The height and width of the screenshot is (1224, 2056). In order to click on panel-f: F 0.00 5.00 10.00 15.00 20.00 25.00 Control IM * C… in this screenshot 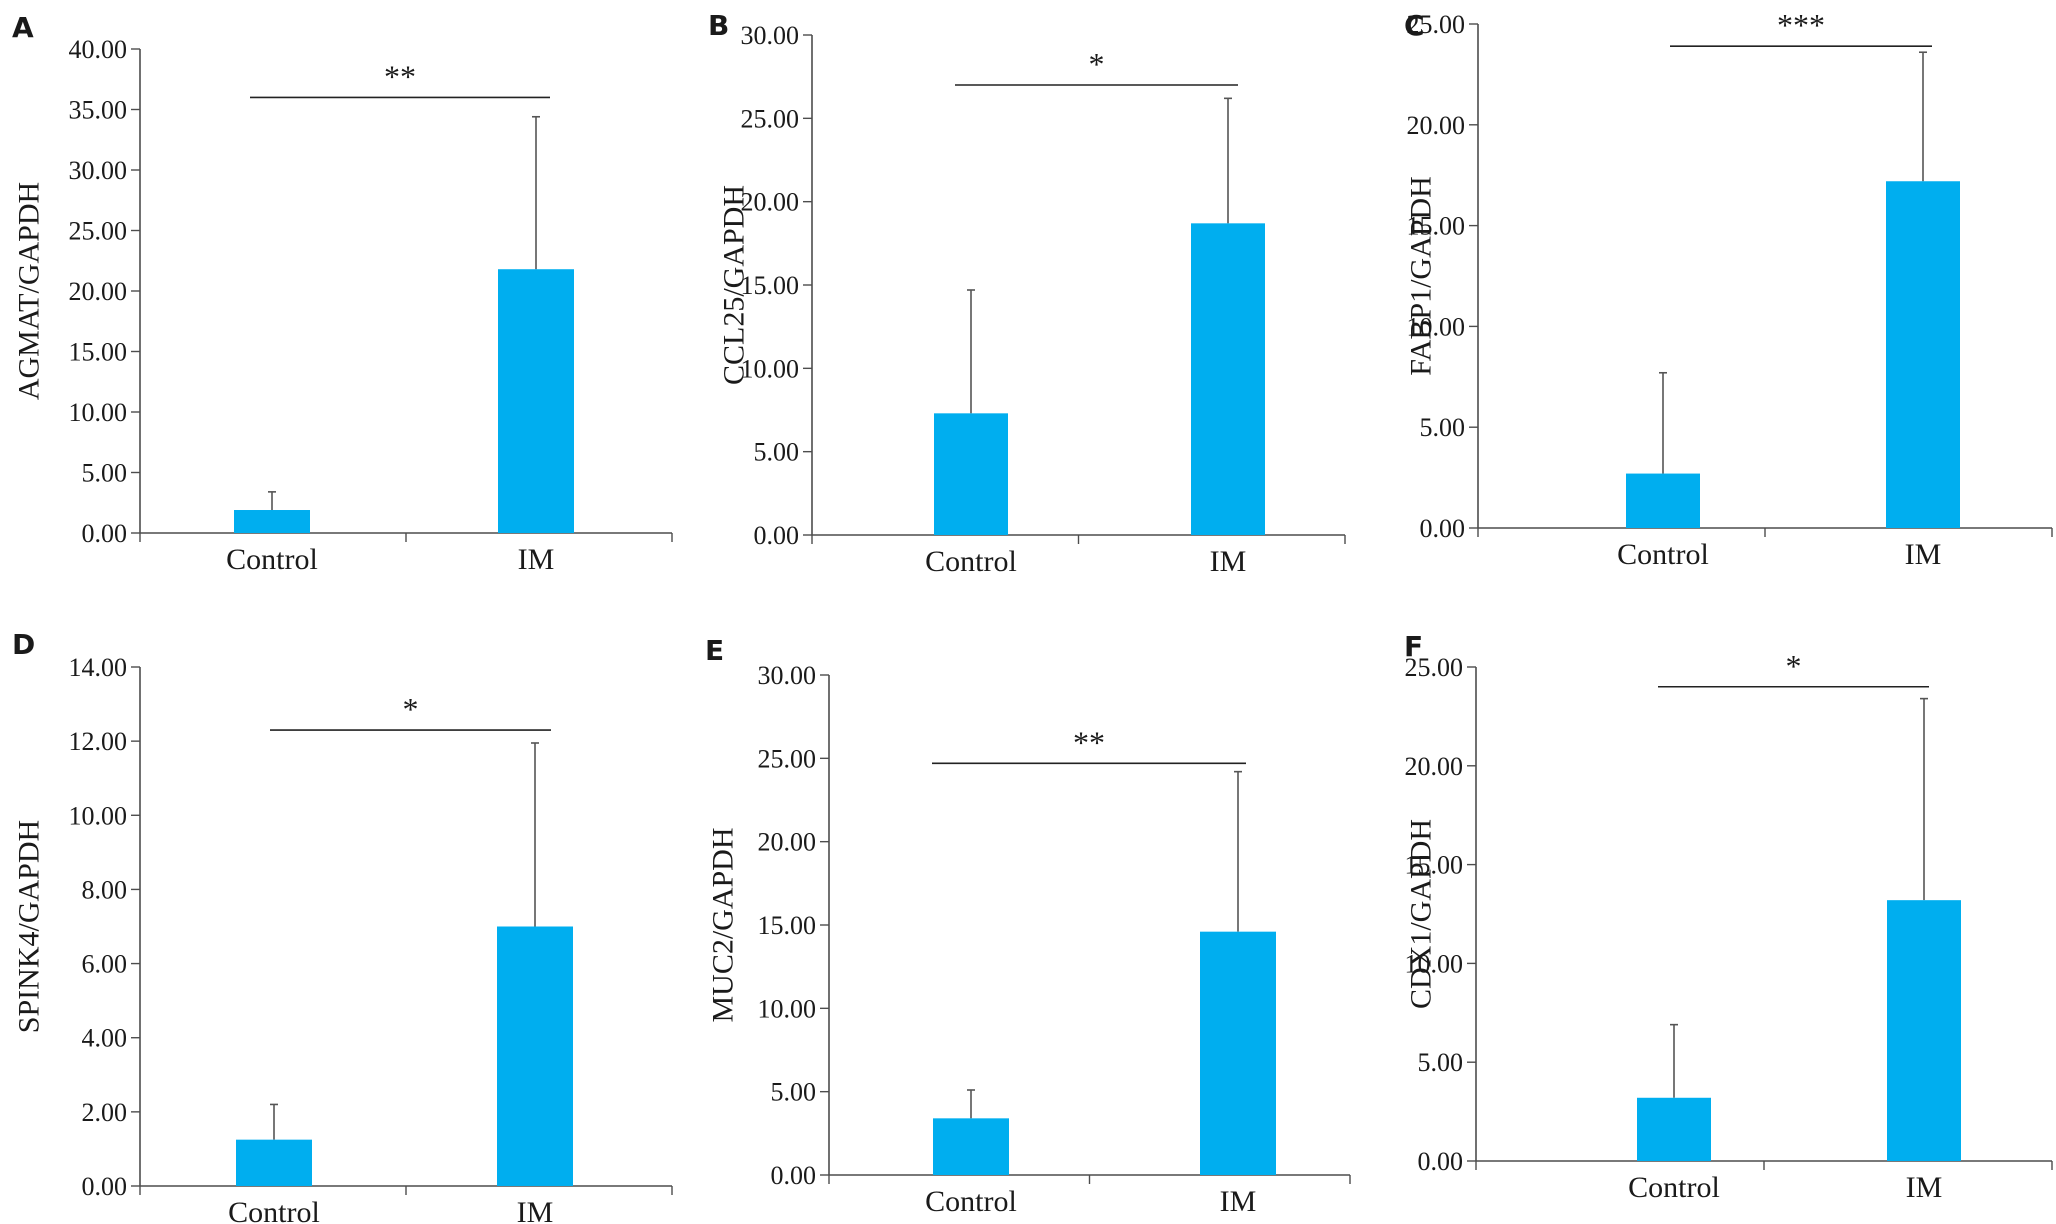, I will do `click(1728, 917)`.